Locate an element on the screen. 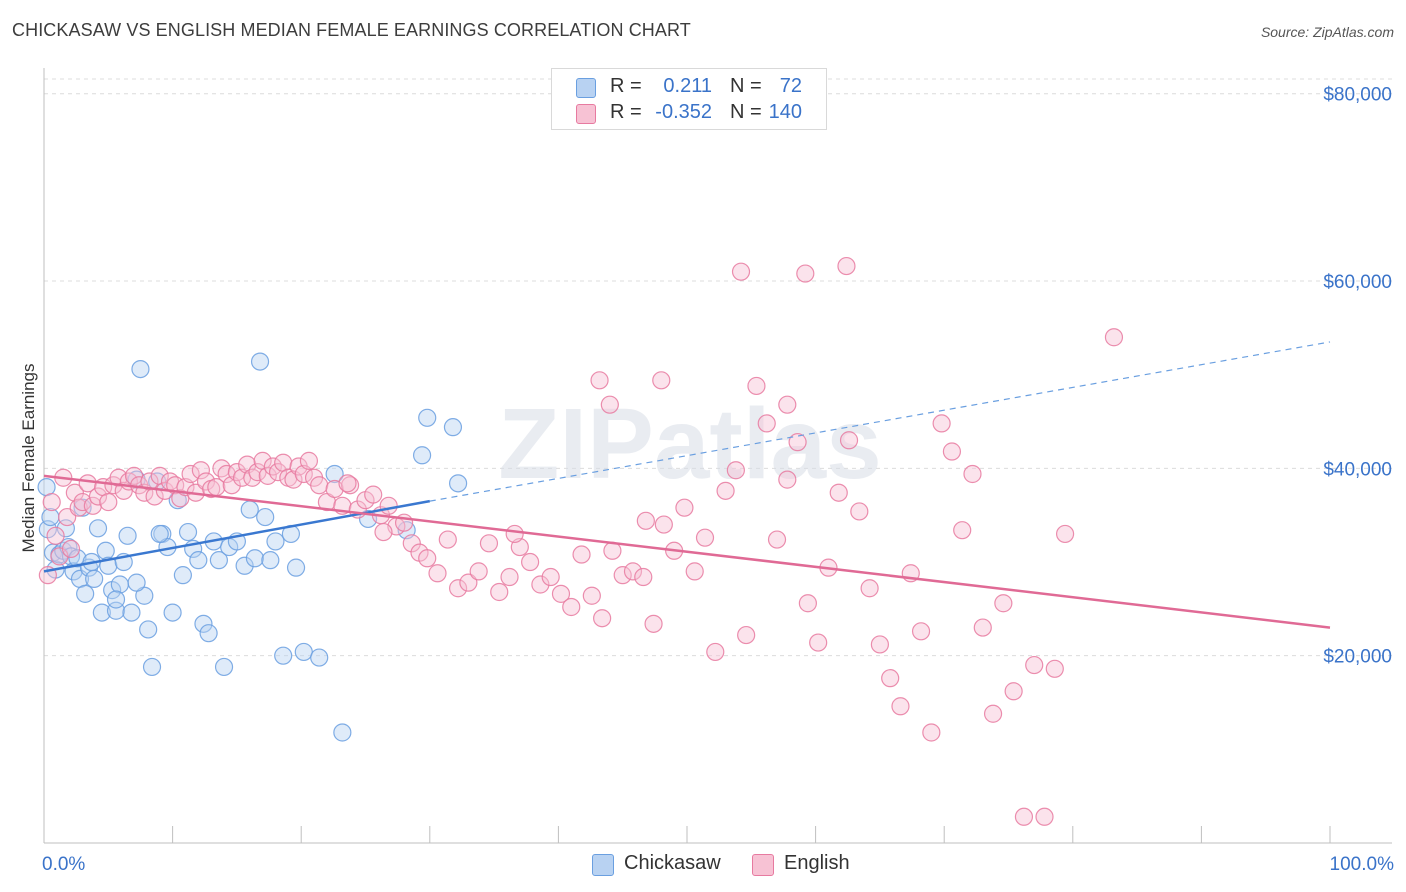 The width and height of the screenshot is (1406, 892). source-note: Source: ZipAtlas.com is located at coordinates (1327, 32).